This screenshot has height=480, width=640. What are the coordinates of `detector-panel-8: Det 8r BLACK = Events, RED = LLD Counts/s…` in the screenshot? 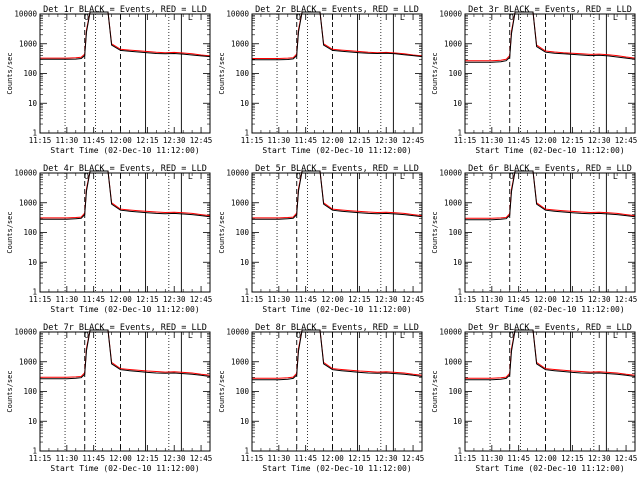 It's located at (321, 398).